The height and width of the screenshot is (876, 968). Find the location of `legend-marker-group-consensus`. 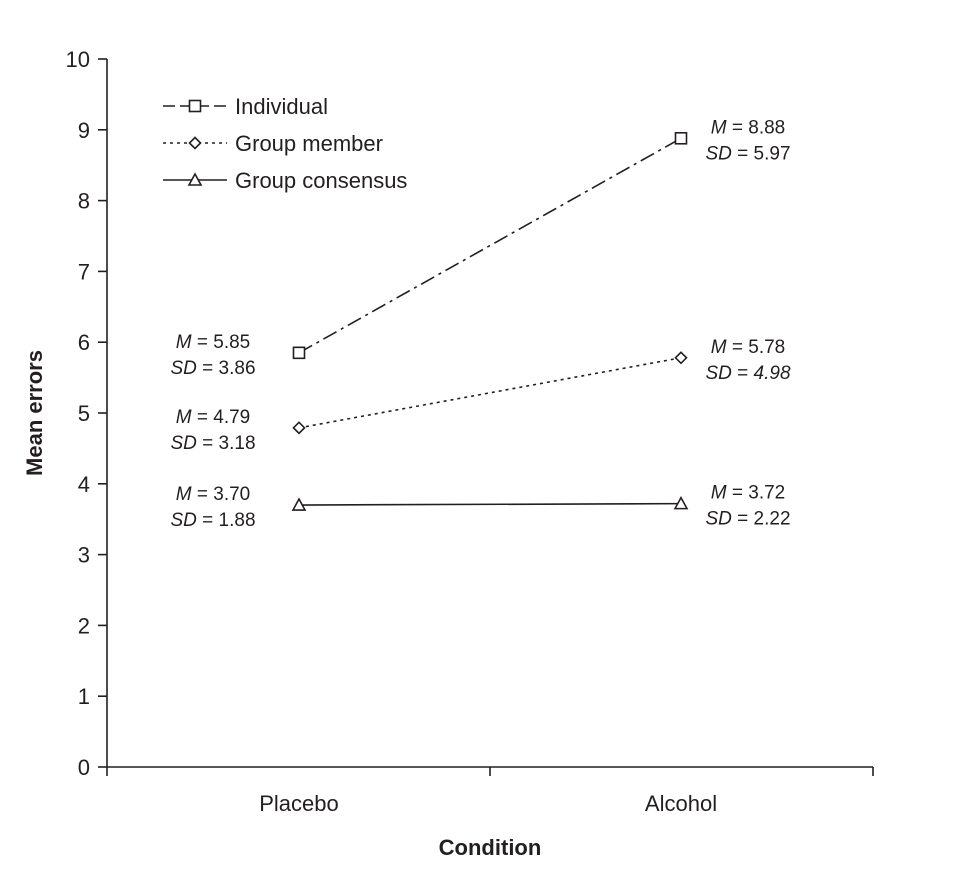

legend-marker-group-consensus is located at coordinates (195, 179).